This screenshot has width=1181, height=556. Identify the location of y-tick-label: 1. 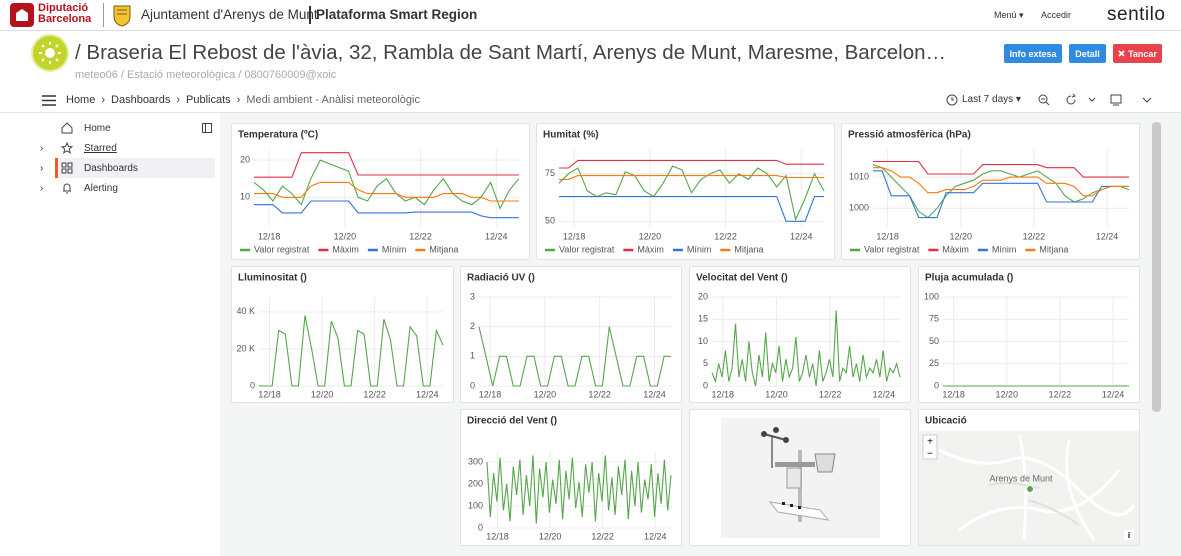
(472, 356).